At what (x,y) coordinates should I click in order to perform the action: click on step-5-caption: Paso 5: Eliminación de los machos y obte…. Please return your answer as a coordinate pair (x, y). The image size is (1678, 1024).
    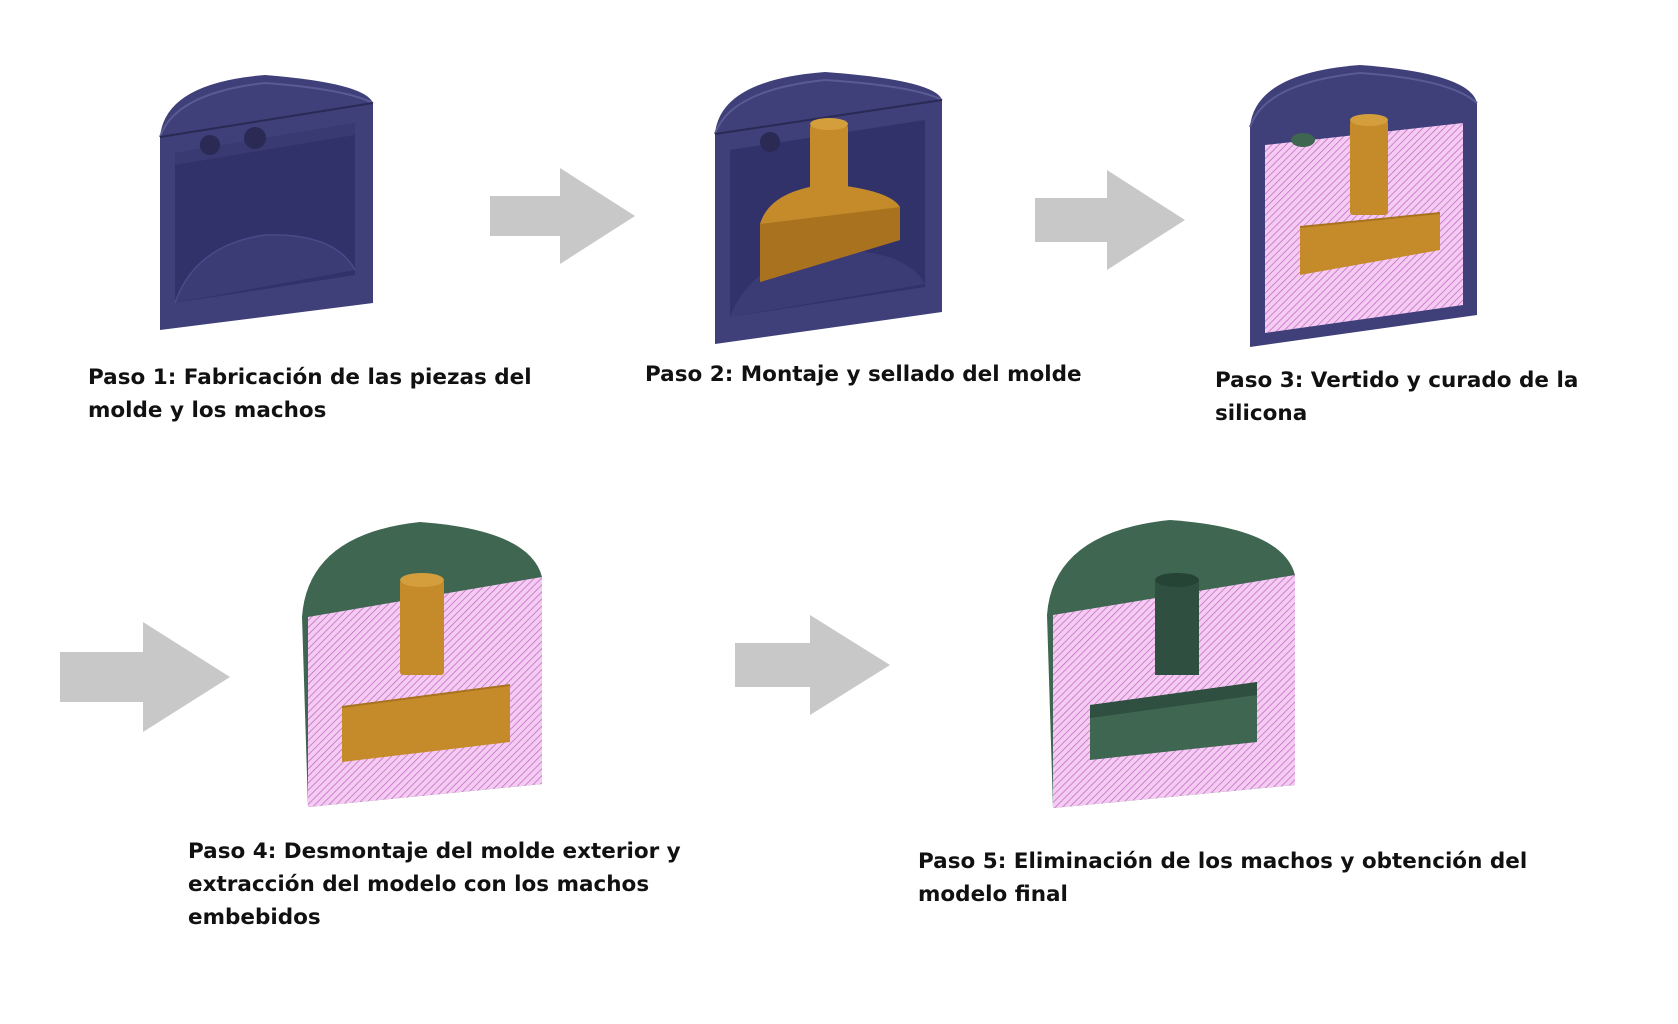
    Looking at the image, I should click on (1223, 878).